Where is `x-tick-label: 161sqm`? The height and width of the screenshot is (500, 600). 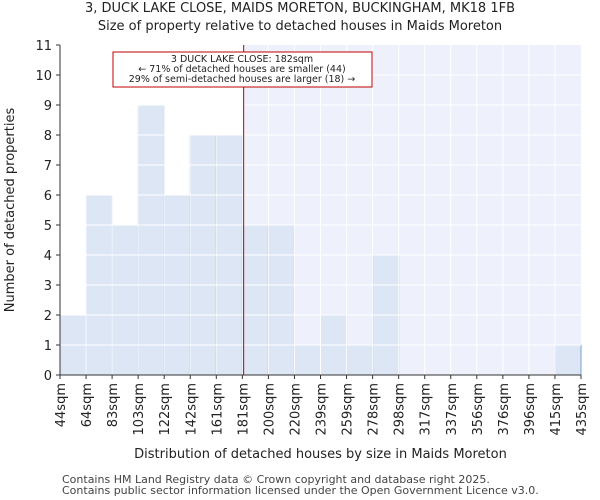
x-tick-label: 161sqm is located at coordinates (217, 409).